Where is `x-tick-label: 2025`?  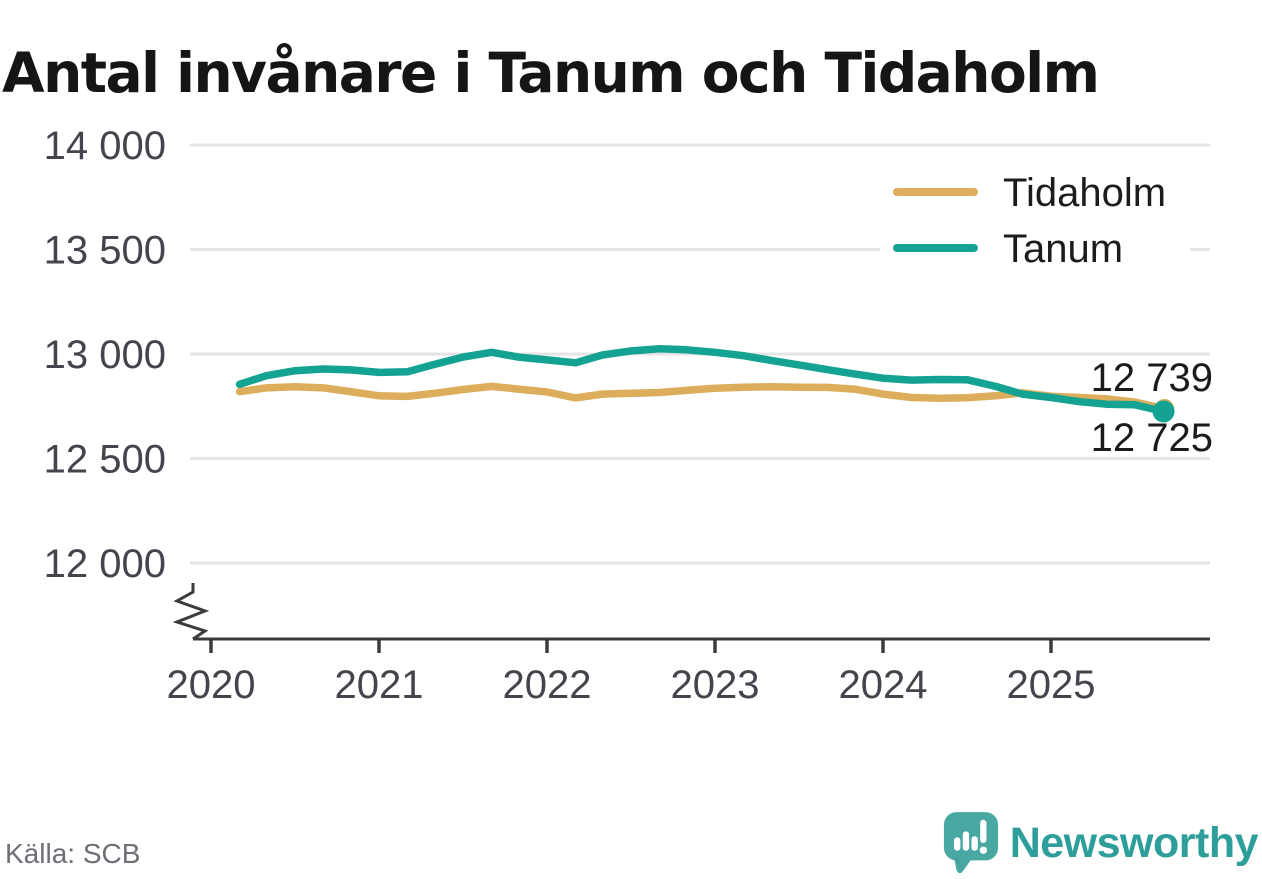 x-tick-label: 2025 is located at coordinates (1051, 685).